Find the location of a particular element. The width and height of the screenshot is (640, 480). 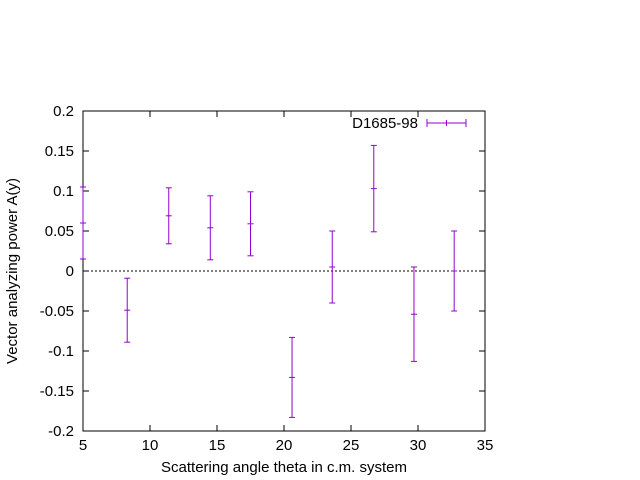

y-tick-label: -0.1 is located at coordinates (61, 351).